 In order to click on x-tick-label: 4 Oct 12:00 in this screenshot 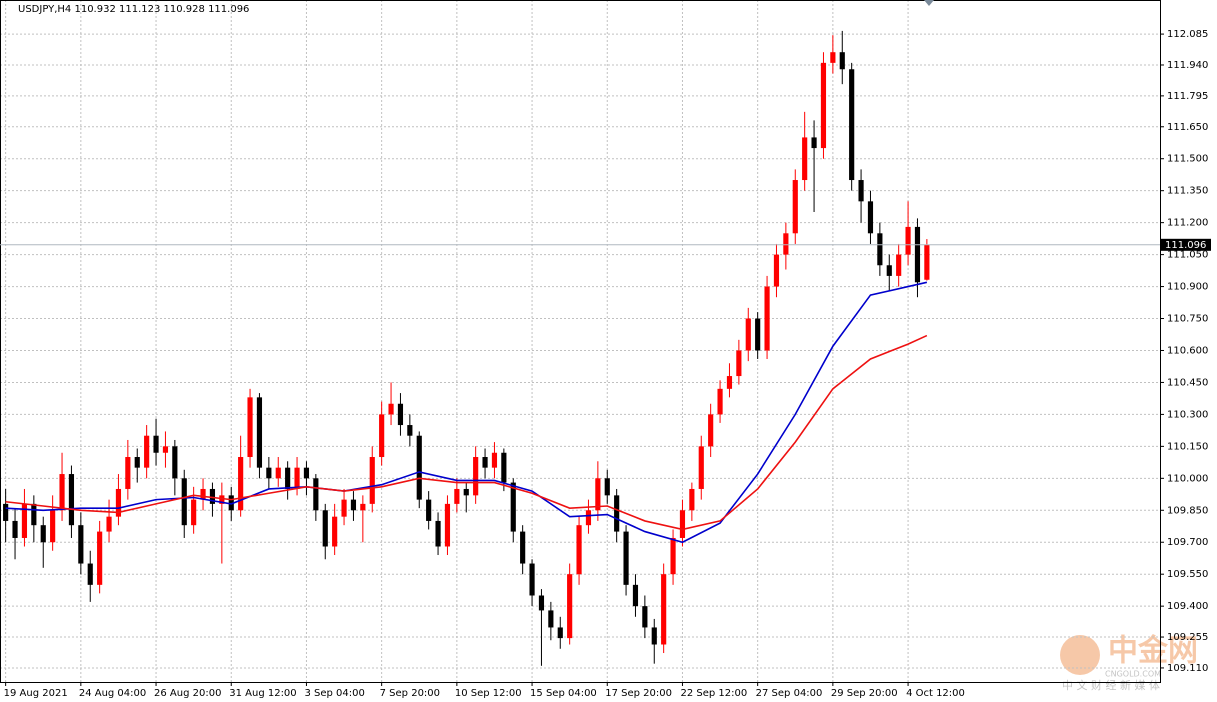, I will do `click(935, 693)`.